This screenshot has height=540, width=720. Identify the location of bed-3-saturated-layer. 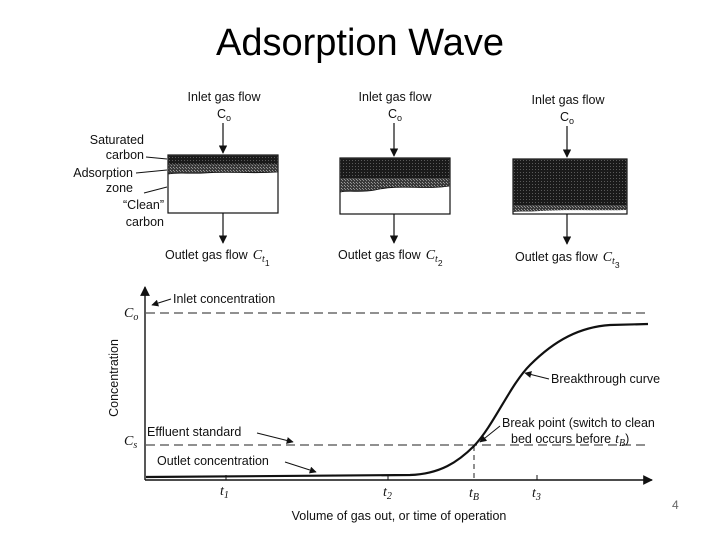
(570, 182).